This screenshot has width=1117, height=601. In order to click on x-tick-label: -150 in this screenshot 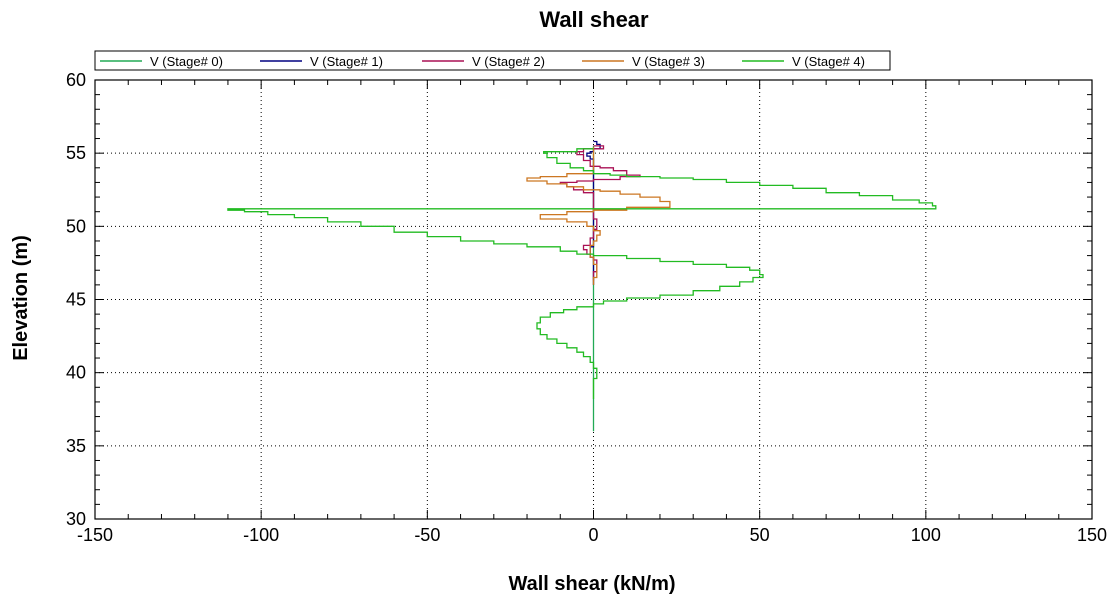, I will do `click(95, 535)`.